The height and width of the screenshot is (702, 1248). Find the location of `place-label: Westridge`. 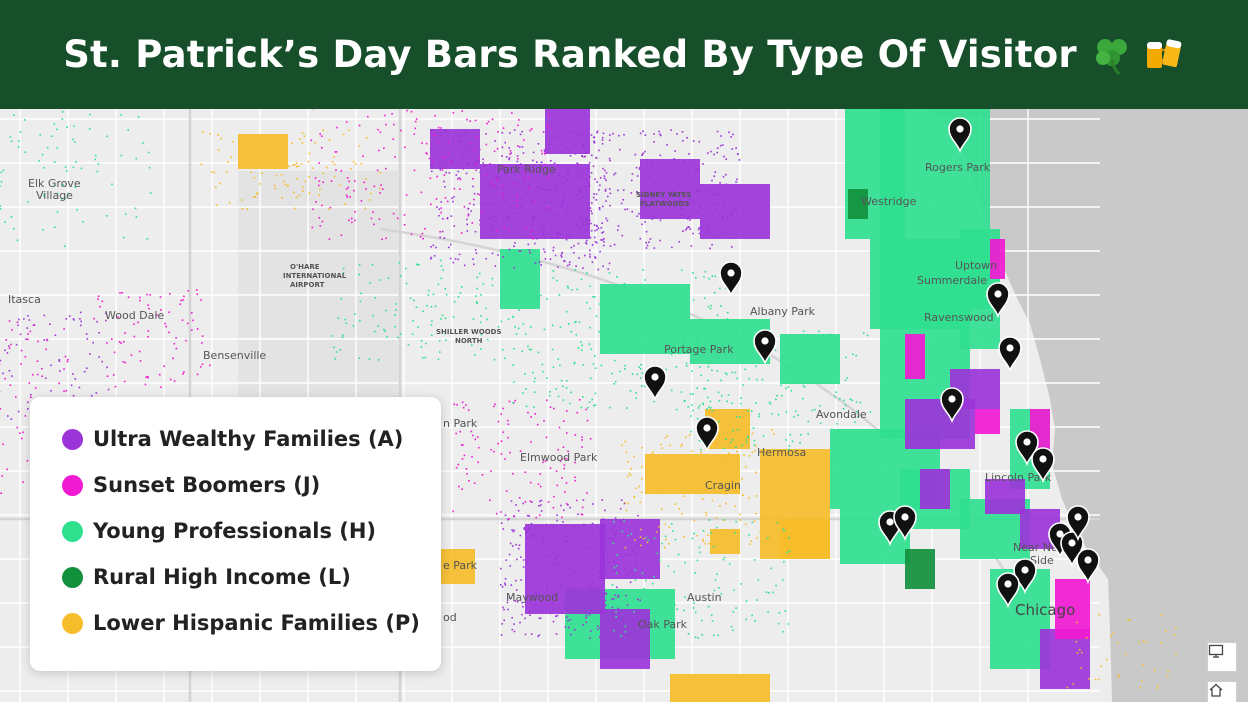

place-label: Westridge is located at coordinates (889, 201).